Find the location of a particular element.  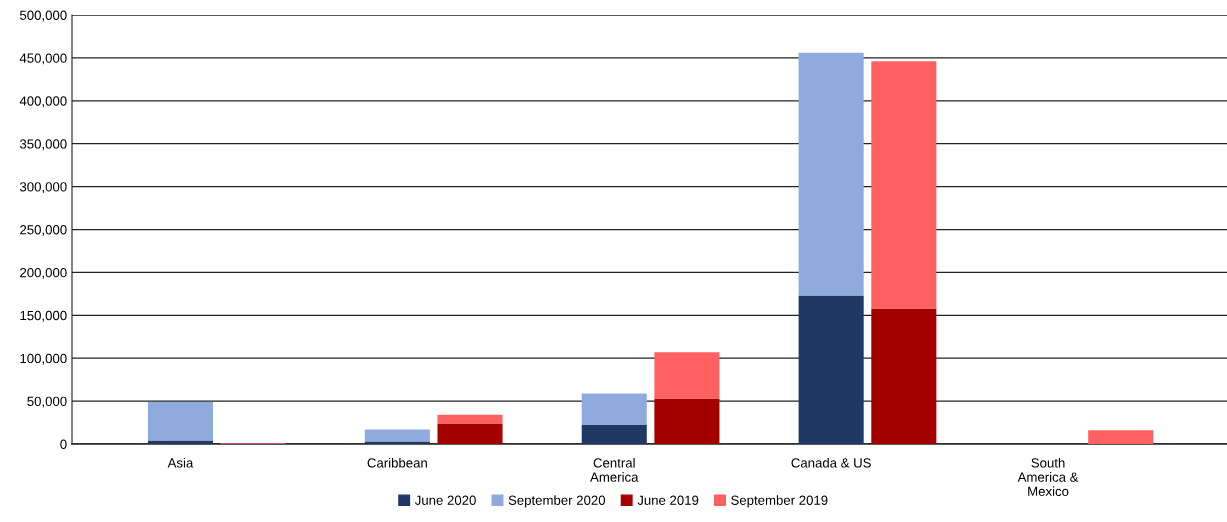

y-tick-label: 500,000 is located at coordinates (43, 16).